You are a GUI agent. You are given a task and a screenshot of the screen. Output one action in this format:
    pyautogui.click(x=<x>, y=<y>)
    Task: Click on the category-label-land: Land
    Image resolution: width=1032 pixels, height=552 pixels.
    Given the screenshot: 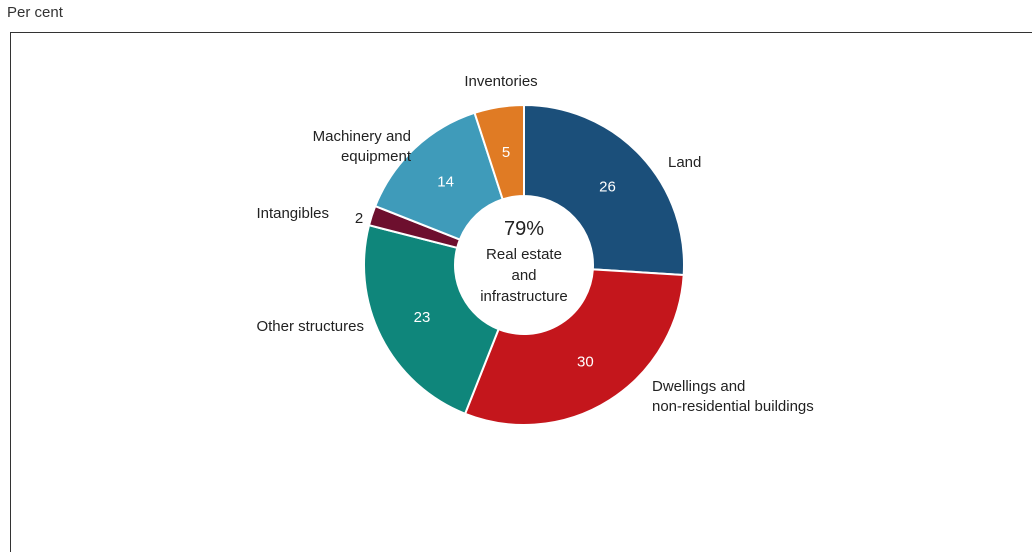 What is the action you would take?
    pyautogui.click(x=684, y=162)
    